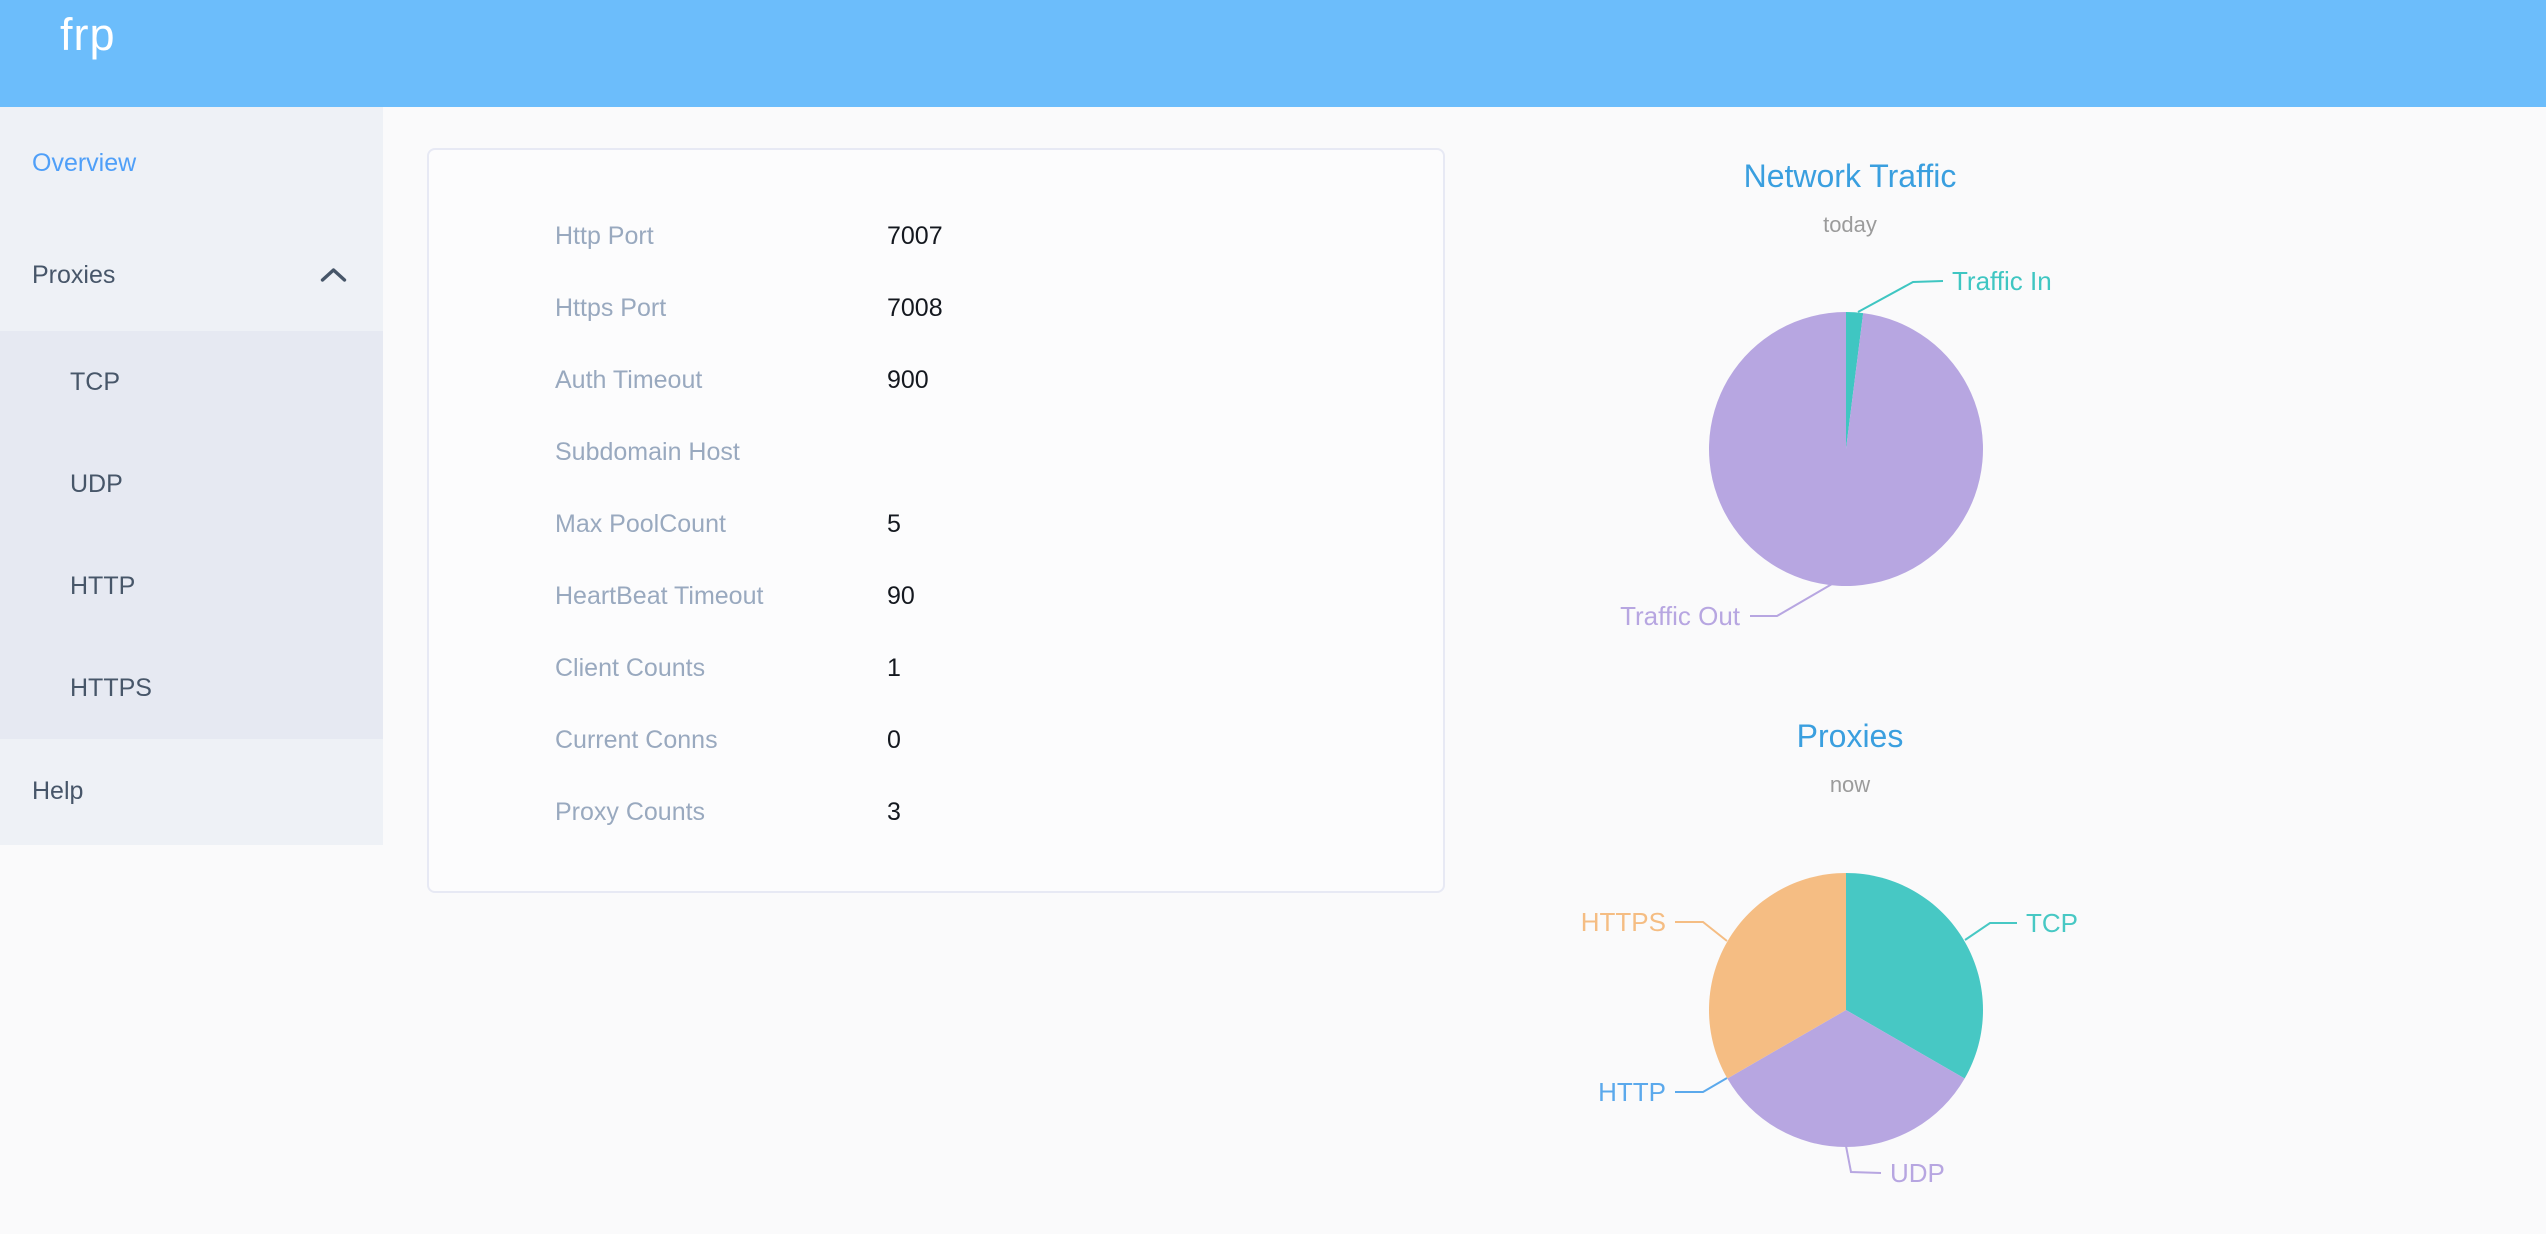 The height and width of the screenshot is (1234, 2546). I want to click on config-row-max-poolcount: Max PoolCount 5, so click(936, 524).